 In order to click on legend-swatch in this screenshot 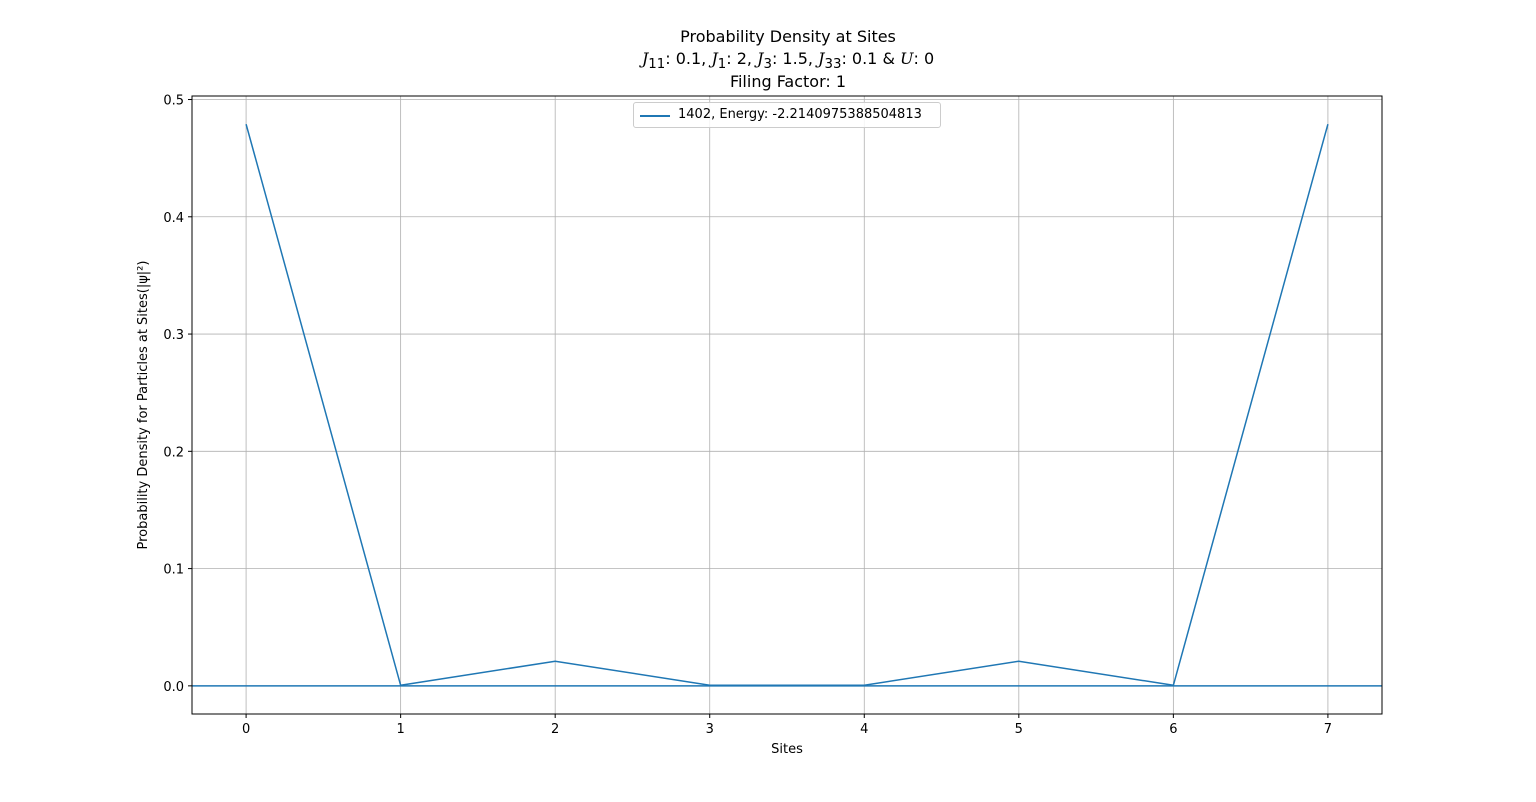, I will do `click(655, 116)`.